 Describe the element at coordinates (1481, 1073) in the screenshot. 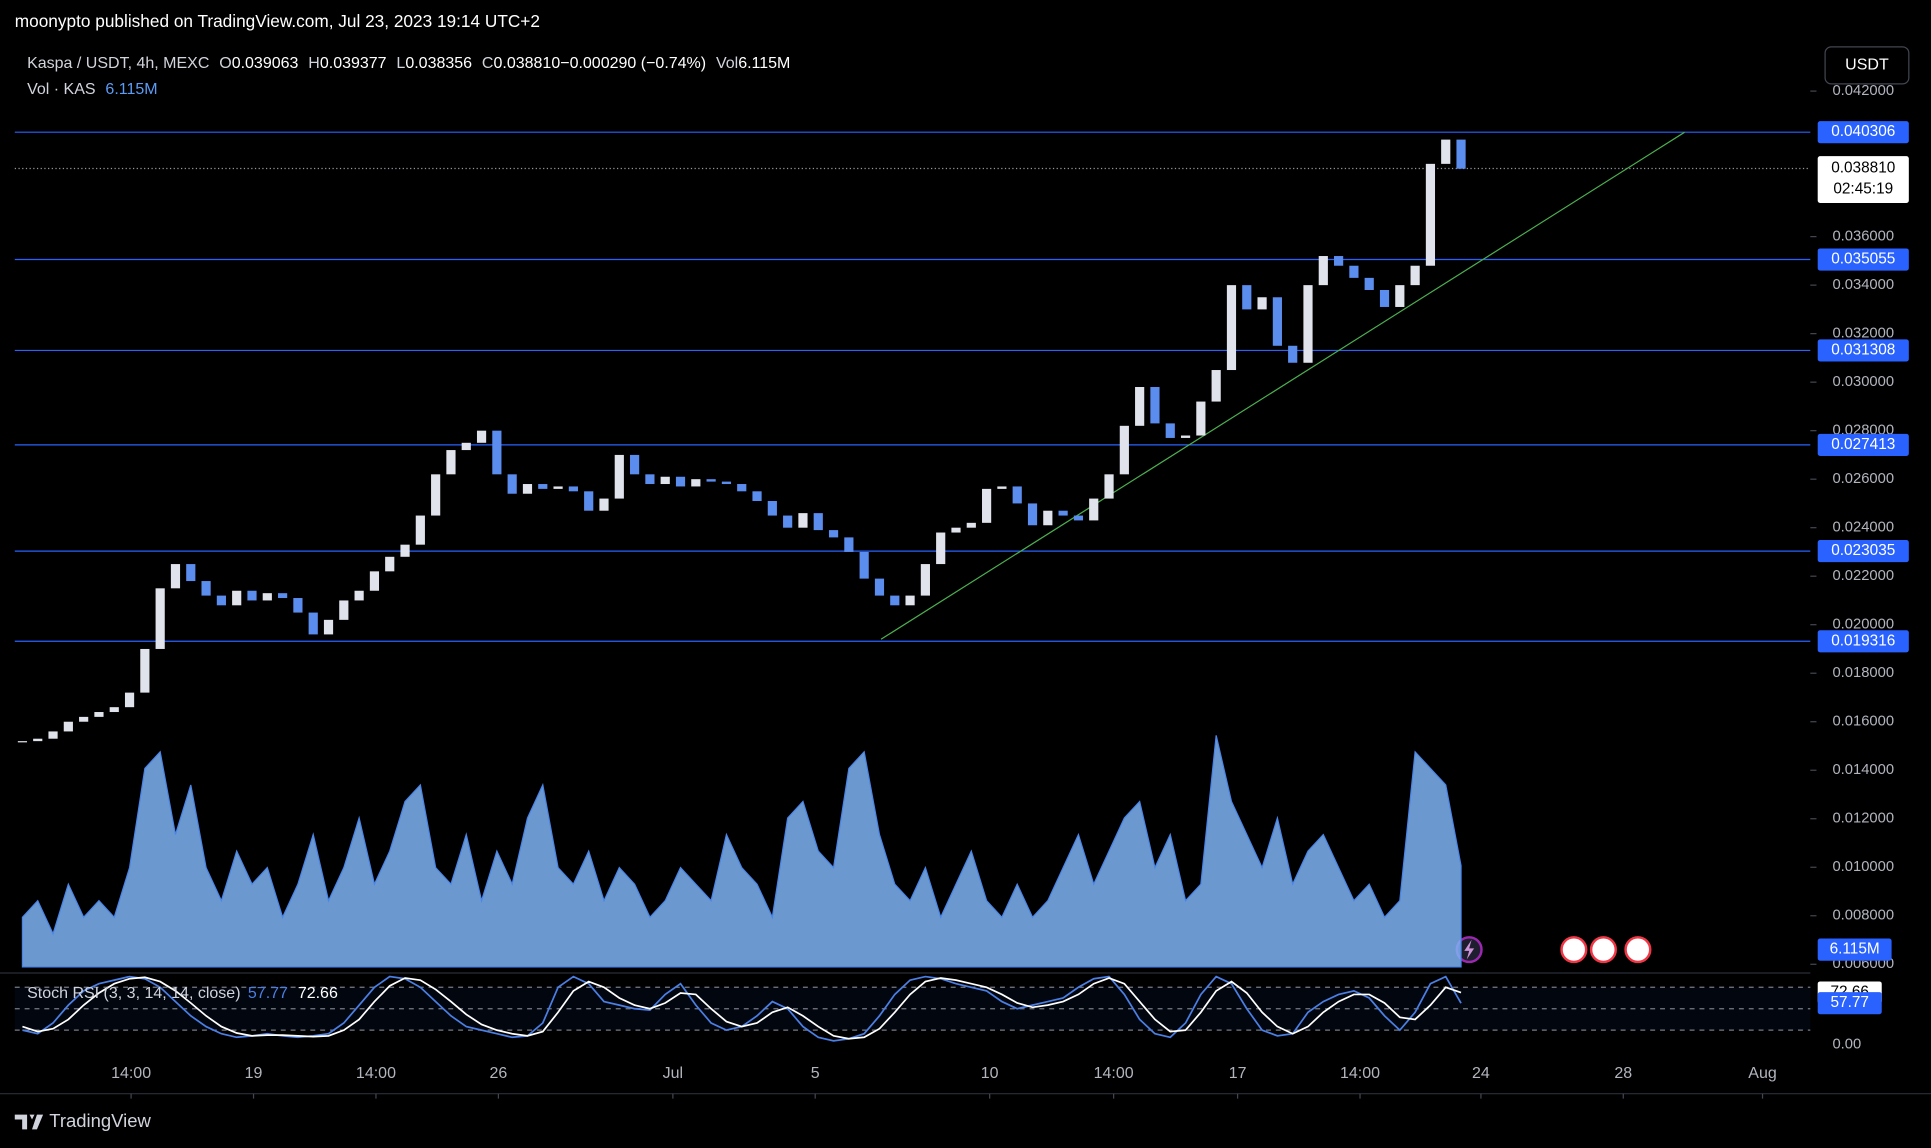

I see `x-tick-label: 24` at that location.